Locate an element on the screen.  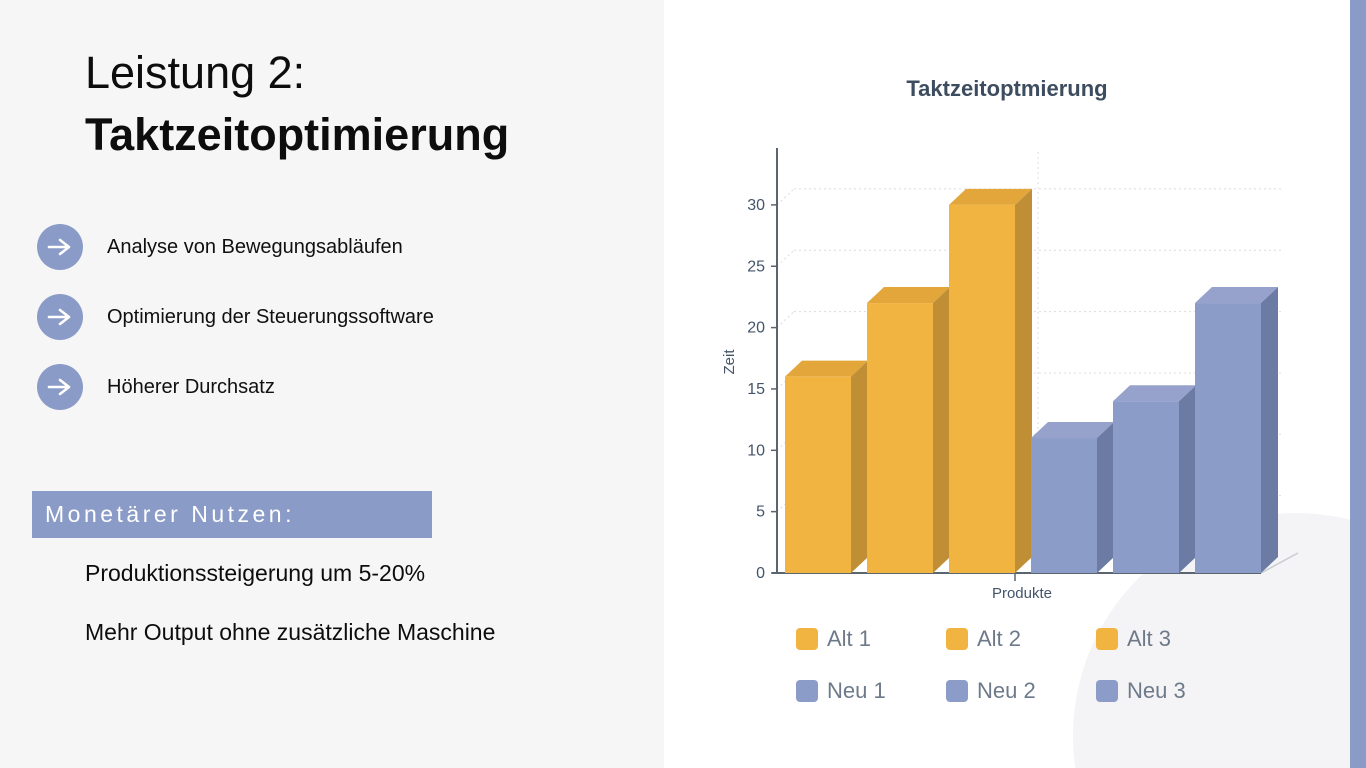
x-axis-label: Produkte is located at coordinates (1022, 593).